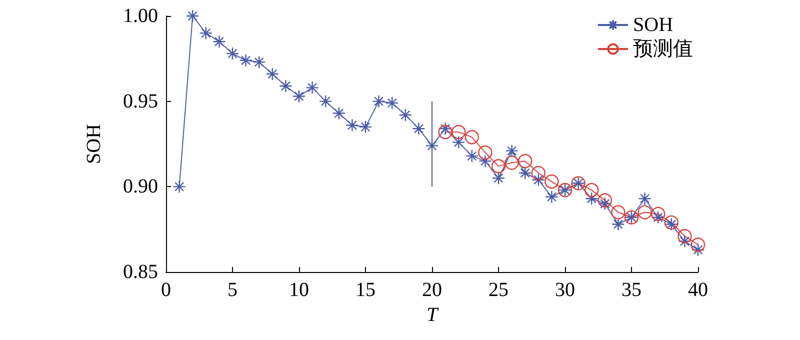 The height and width of the screenshot is (340, 800). What do you see at coordinates (663, 49) in the screenshot?
I see `legend-label: 预测值` at bounding box center [663, 49].